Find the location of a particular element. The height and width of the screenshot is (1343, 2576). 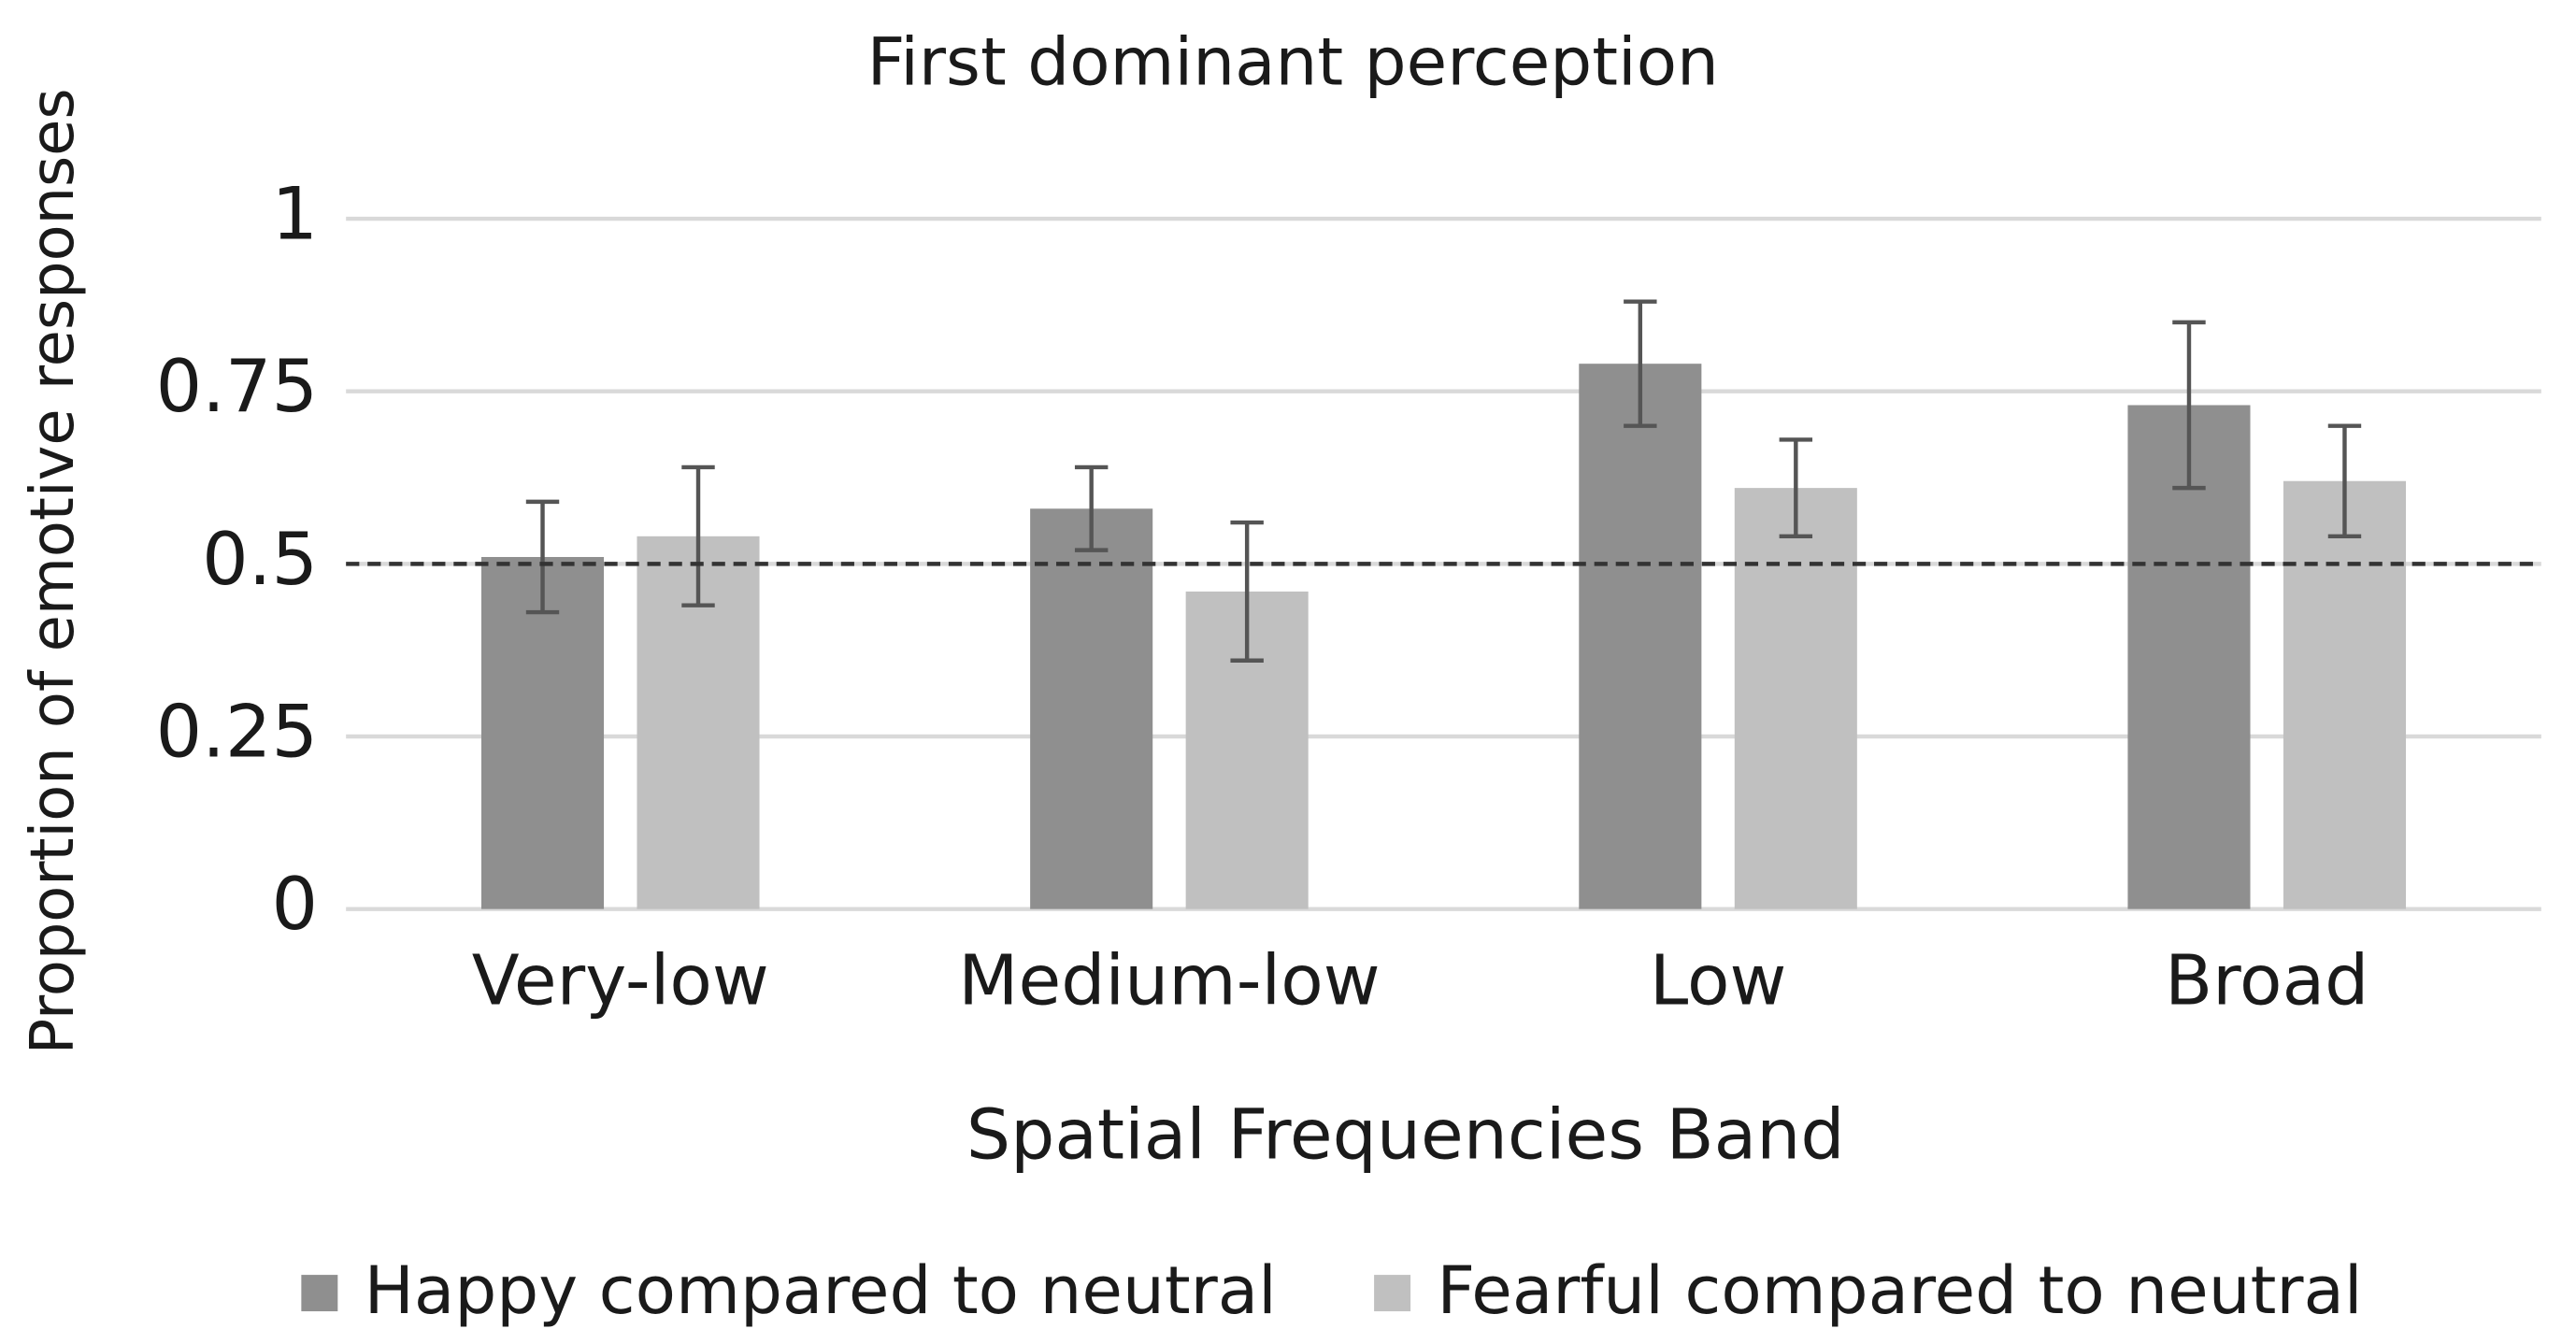

y-tick-label: 0.75 is located at coordinates (237, 387).